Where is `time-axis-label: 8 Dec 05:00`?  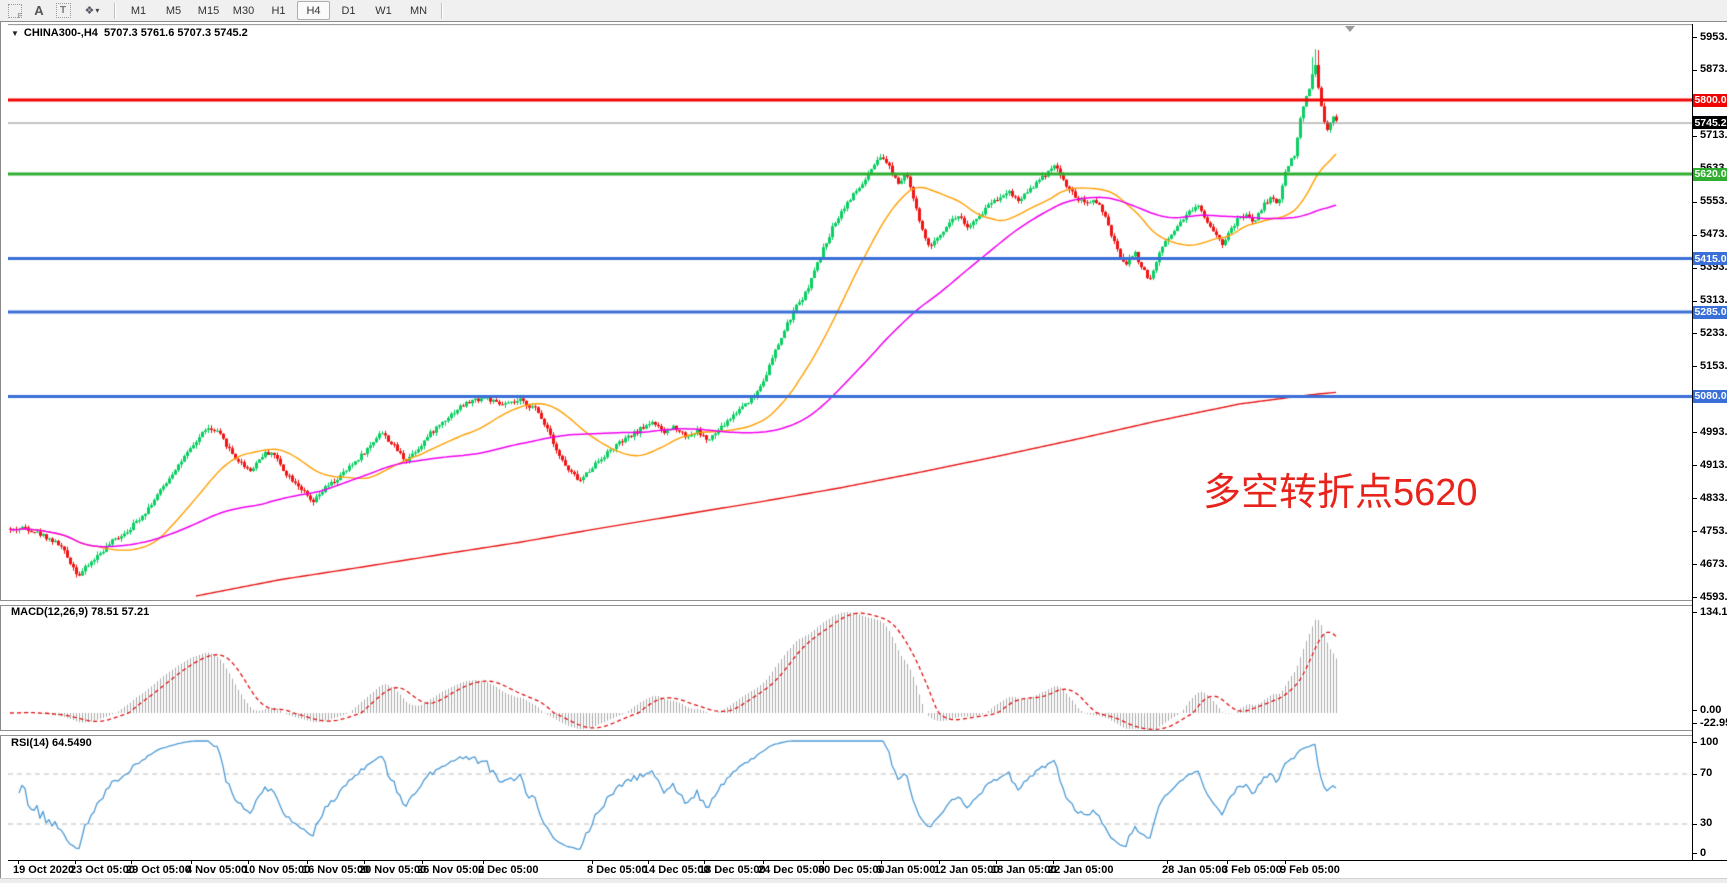 time-axis-label: 8 Dec 05:00 is located at coordinates (617, 870).